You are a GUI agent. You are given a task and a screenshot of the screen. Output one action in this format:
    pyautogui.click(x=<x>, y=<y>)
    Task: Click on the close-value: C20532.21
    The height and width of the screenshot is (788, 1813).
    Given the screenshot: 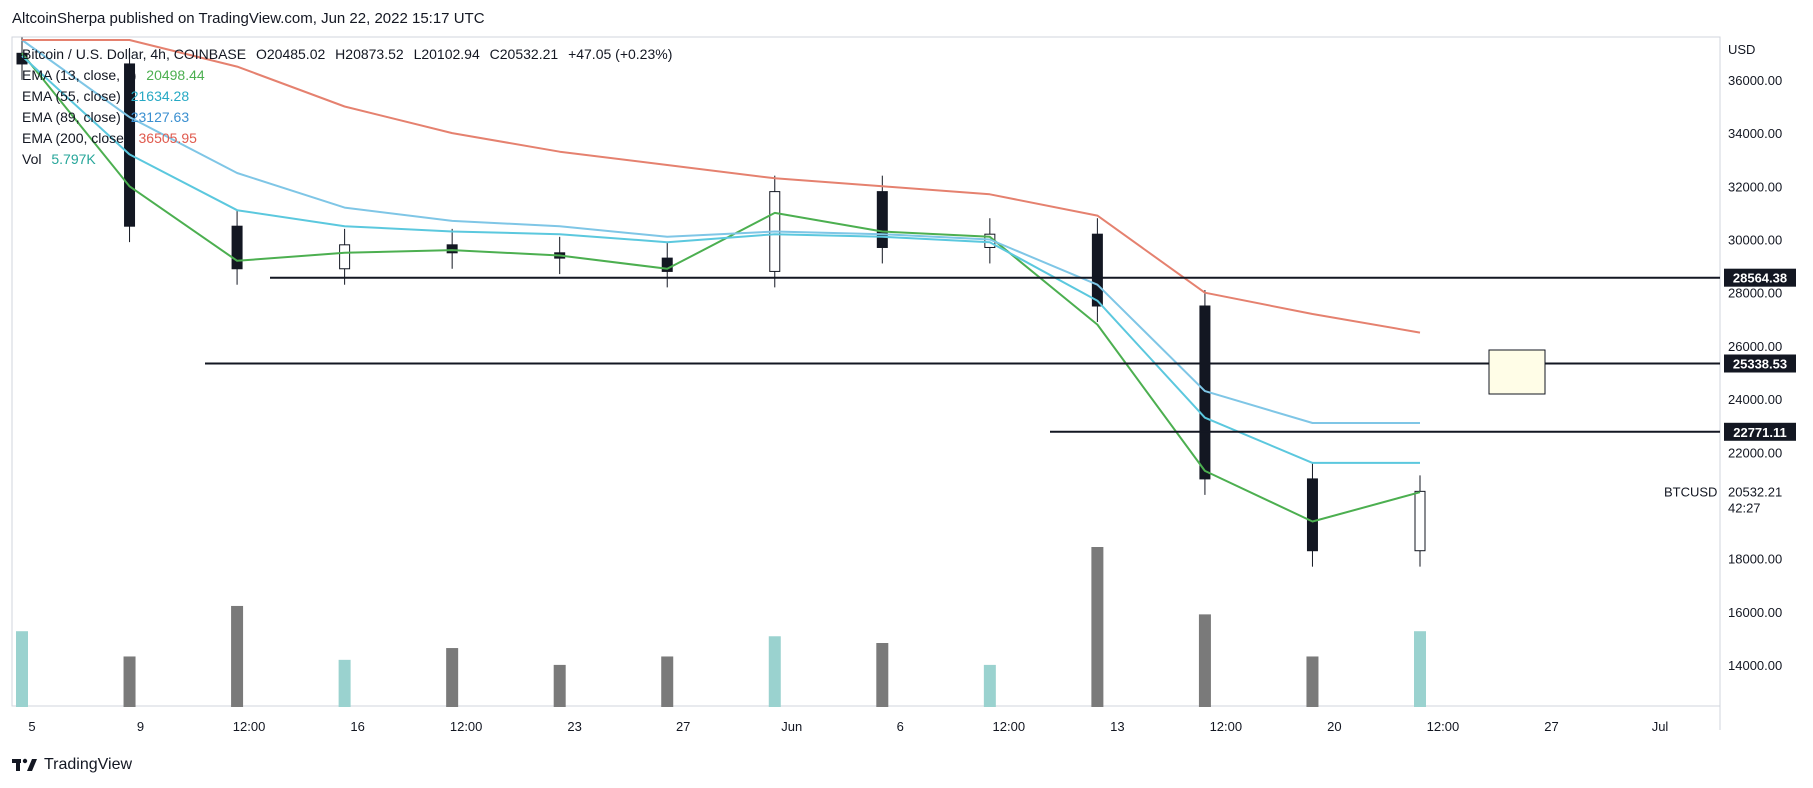 What is the action you would take?
    pyautogui.click(x=524, y=54)
    